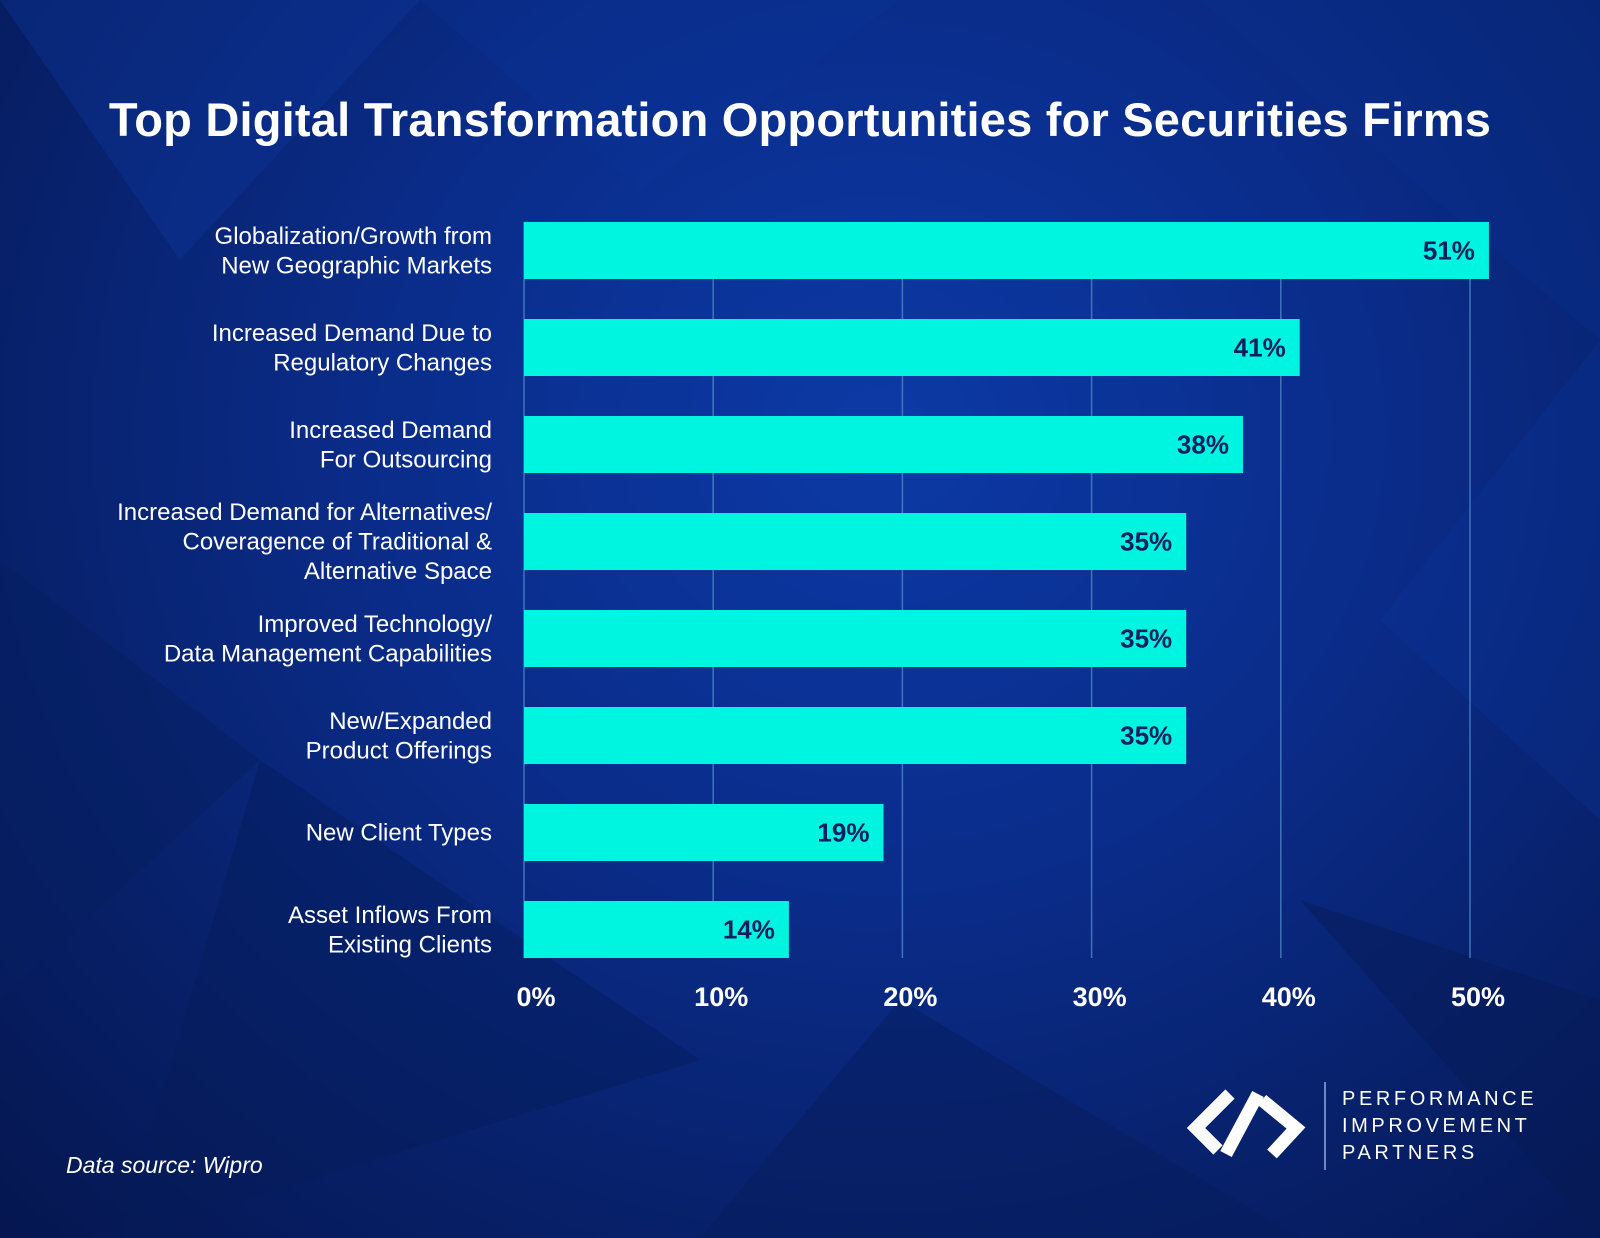 The image size is (1600, 1238). I want to click on category-label-7: Asset Inflows From Existing Clients, so click(390, 930).